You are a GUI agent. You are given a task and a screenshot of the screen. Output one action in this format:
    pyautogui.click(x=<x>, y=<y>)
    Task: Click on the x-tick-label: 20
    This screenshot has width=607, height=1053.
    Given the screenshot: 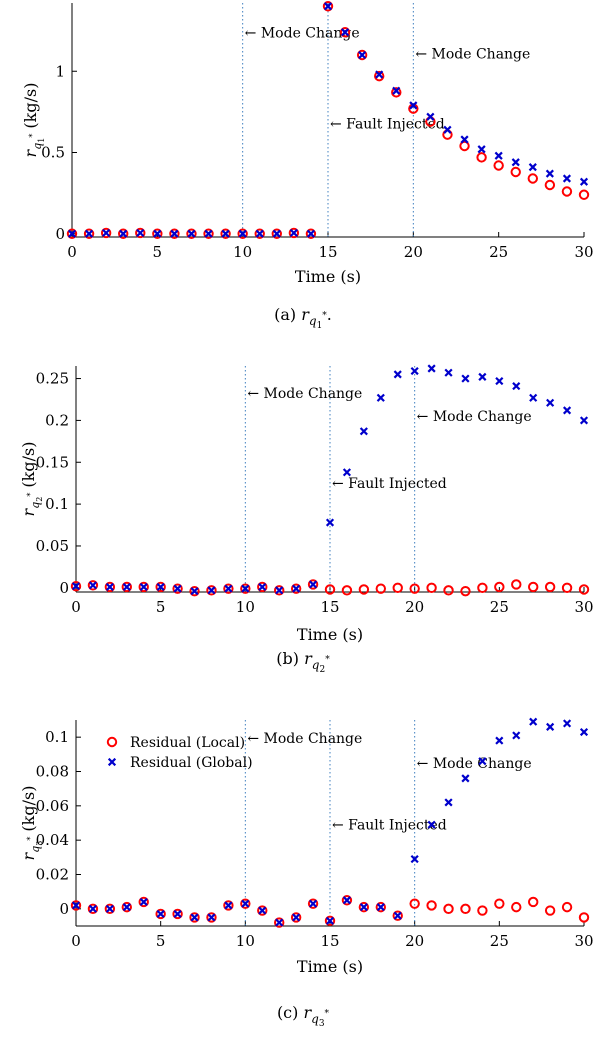 What is the action you would take?
    pyautogui.click(x=414, y=607)
    